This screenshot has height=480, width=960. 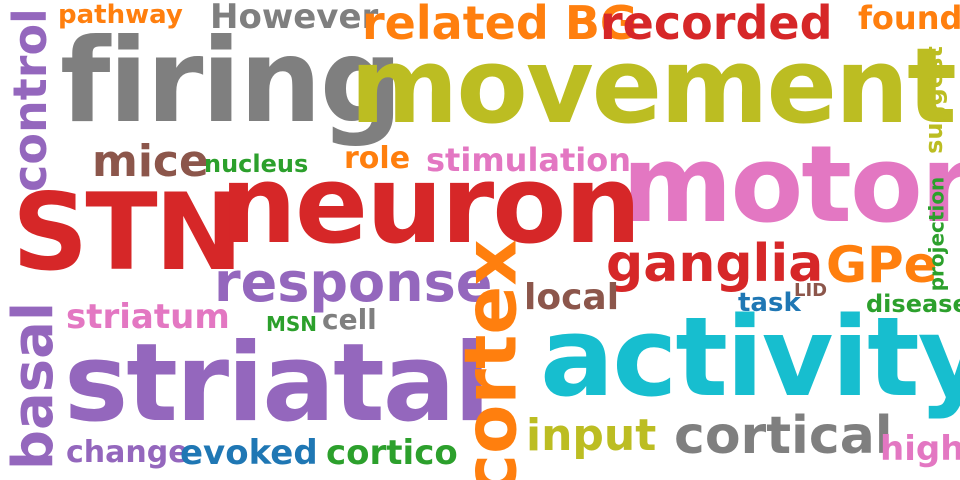 I want to click on word-pathway: pathway, so click(x=120, y=15).